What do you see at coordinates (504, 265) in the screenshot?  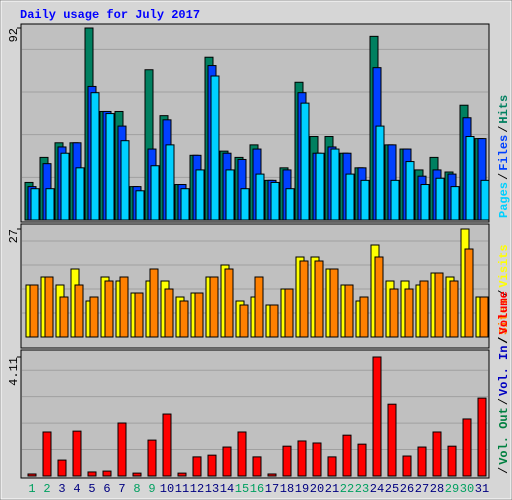 I see `legend-entry: Visits` at bounding box center [504, 265].